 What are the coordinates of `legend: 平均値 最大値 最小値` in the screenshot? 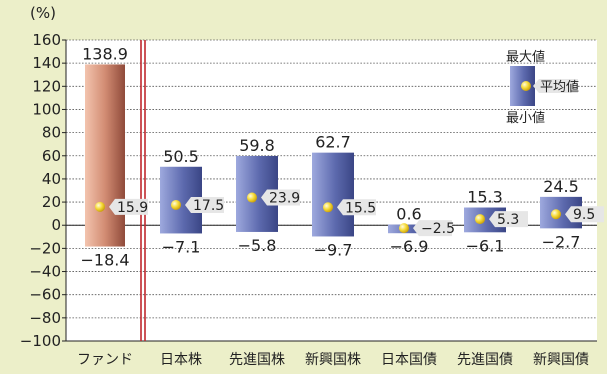 It's located at (542, 87).